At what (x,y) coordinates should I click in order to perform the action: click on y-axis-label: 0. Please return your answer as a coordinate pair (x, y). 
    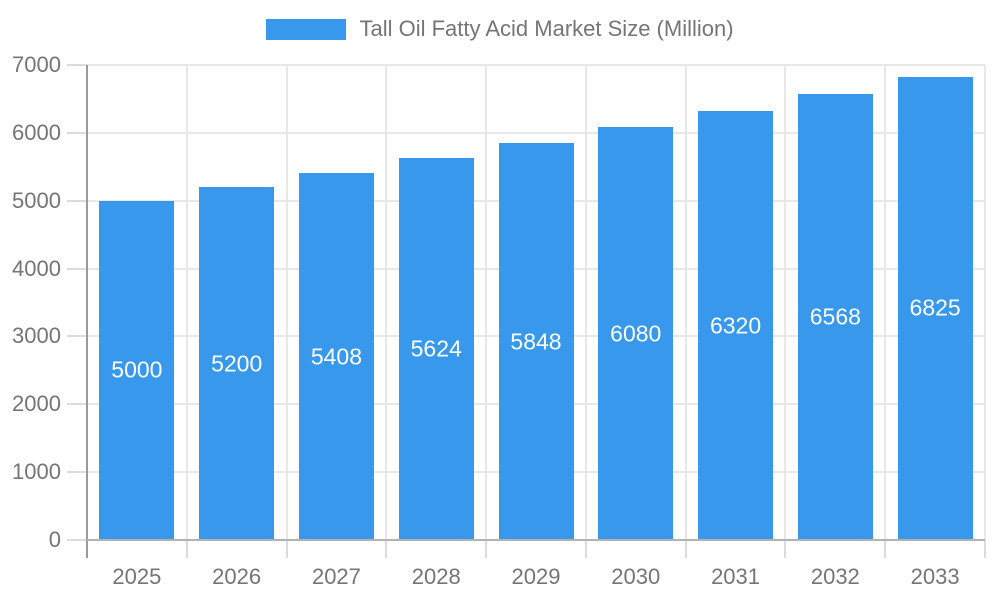
    Looking at the image, I should click on (54, 539).